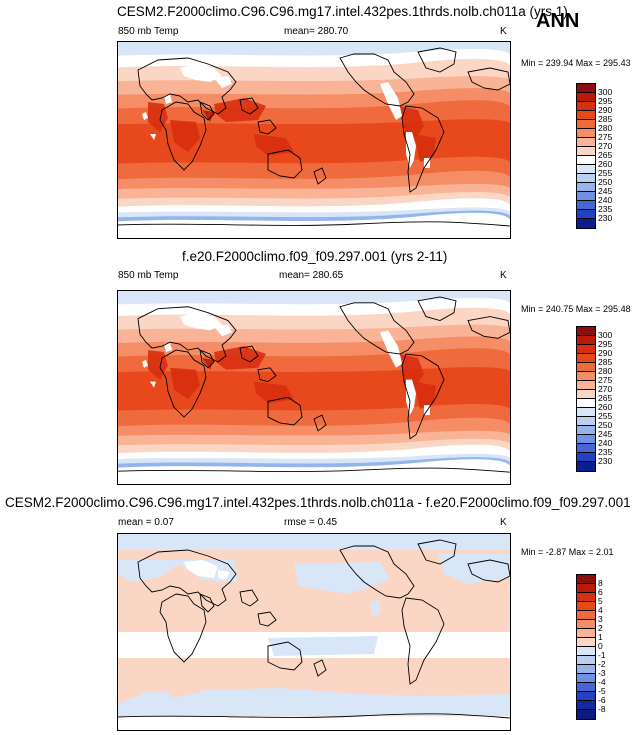 This screenshot has height=735, width=644. I want to click on panel-1-colorbar, so click(586, 156).